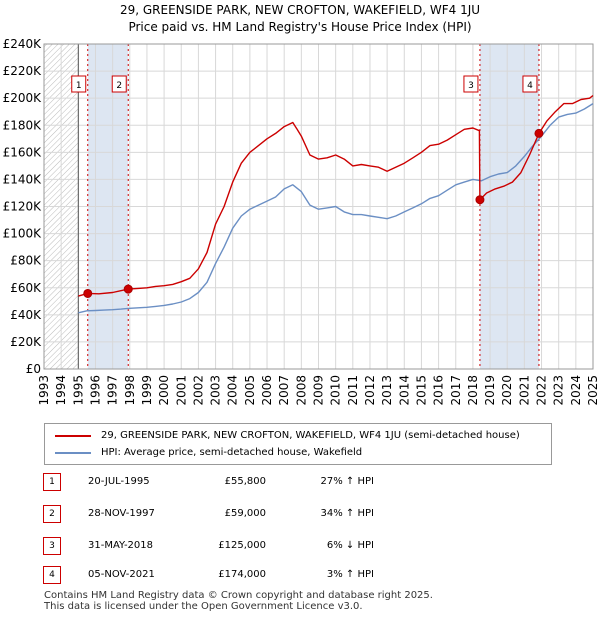  I want to click on transaction-marker-label: 1, so click(79, 86).